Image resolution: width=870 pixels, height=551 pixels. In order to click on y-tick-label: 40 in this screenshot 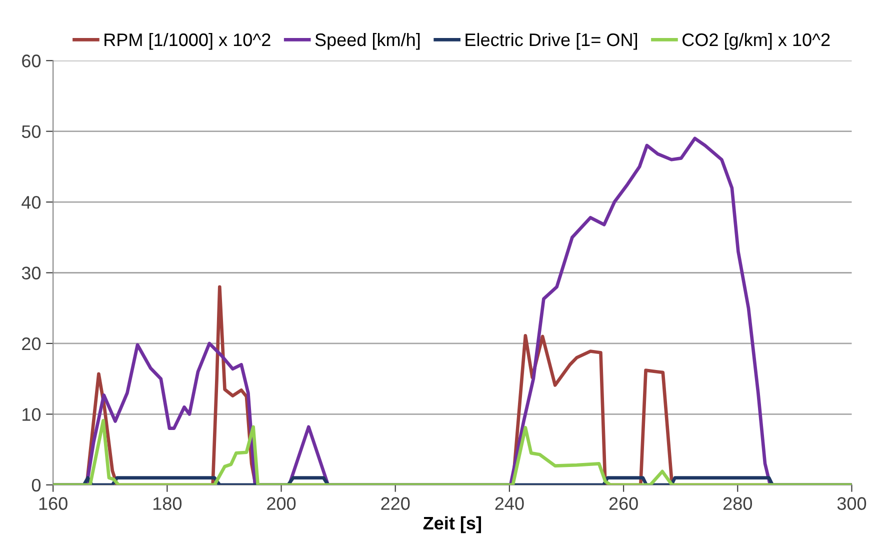, I will do `click(31, 202)`.